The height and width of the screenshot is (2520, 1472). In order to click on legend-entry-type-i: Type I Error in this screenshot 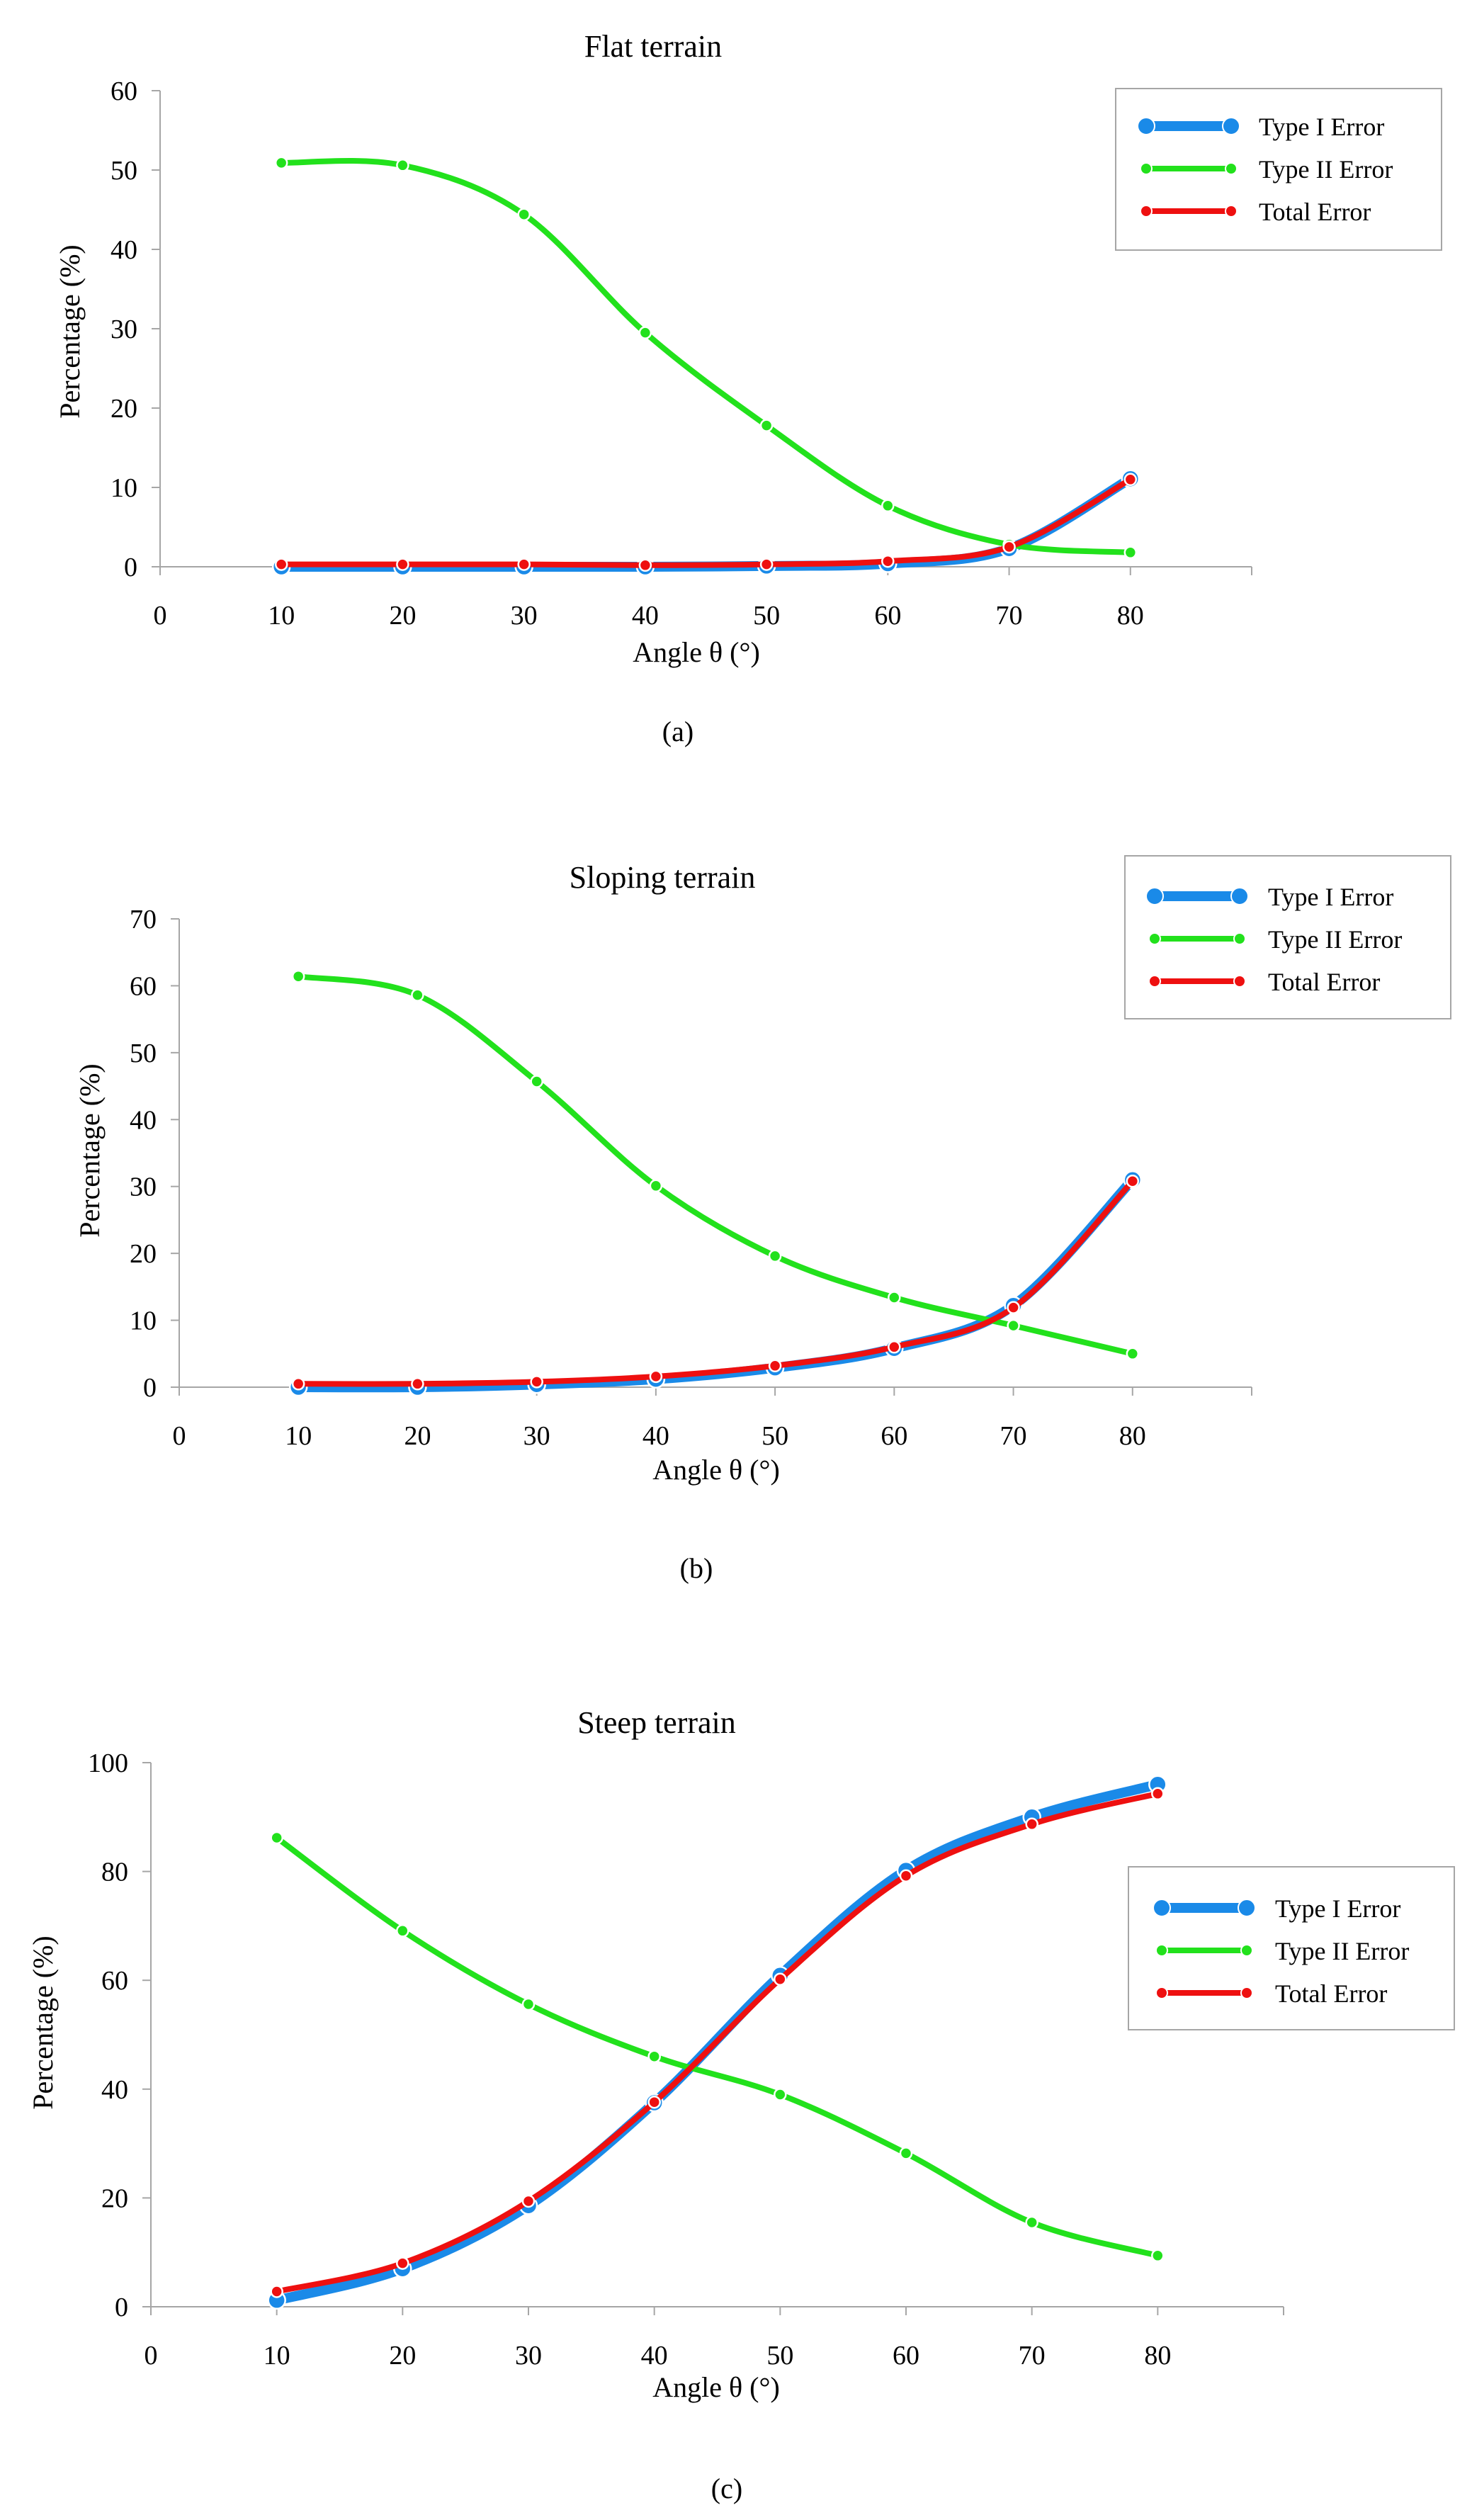, I will do `click(1260, 127)`.